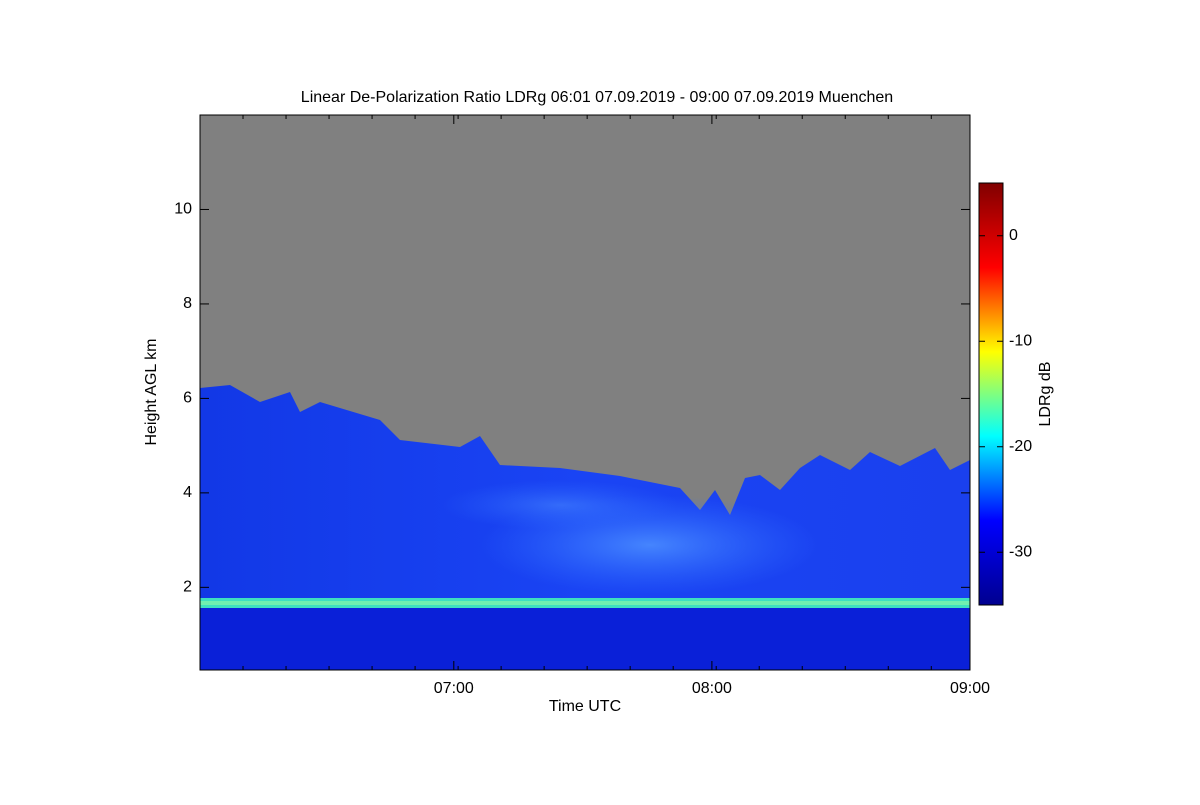  Describe the element at coordinates (187, 303) in the screenshot. I see `y-tick-label: 8` at that location.